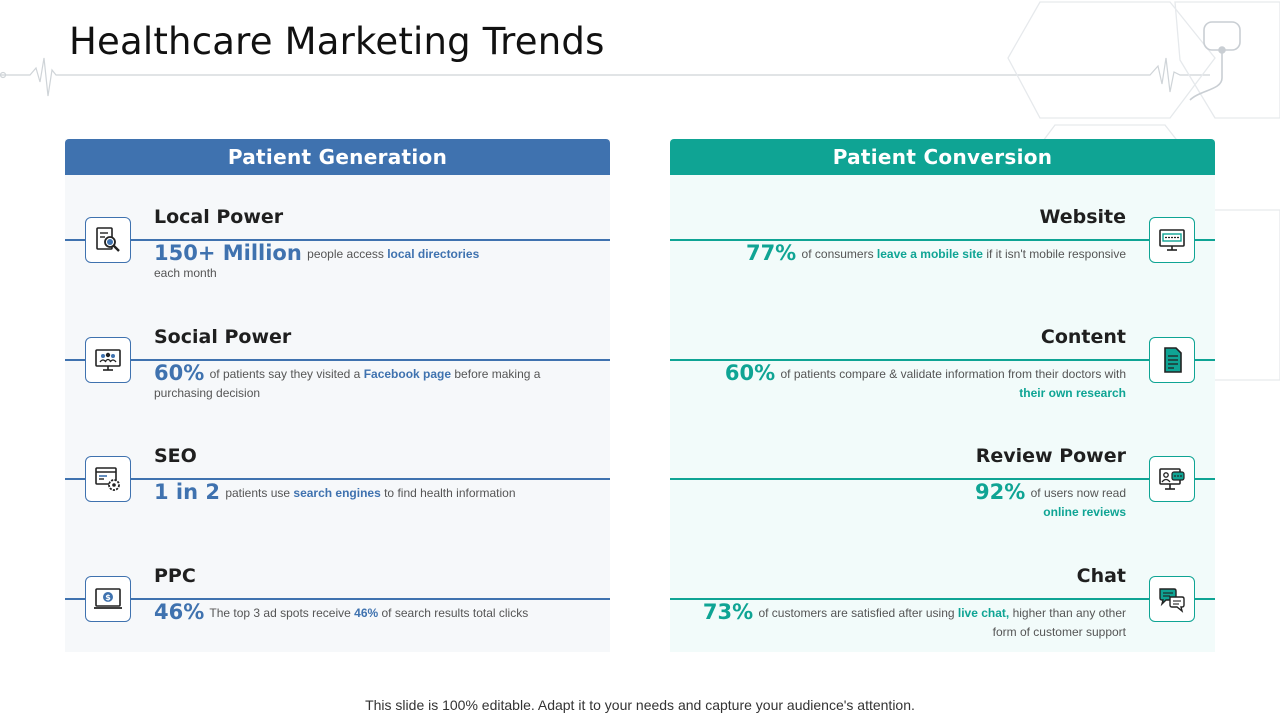 This screenshot has width=1280, height=720. What do you see at coordinates (1101, 576) in the screenshot?
I see `item-title: Chat` at bounding box center [1101, 576].